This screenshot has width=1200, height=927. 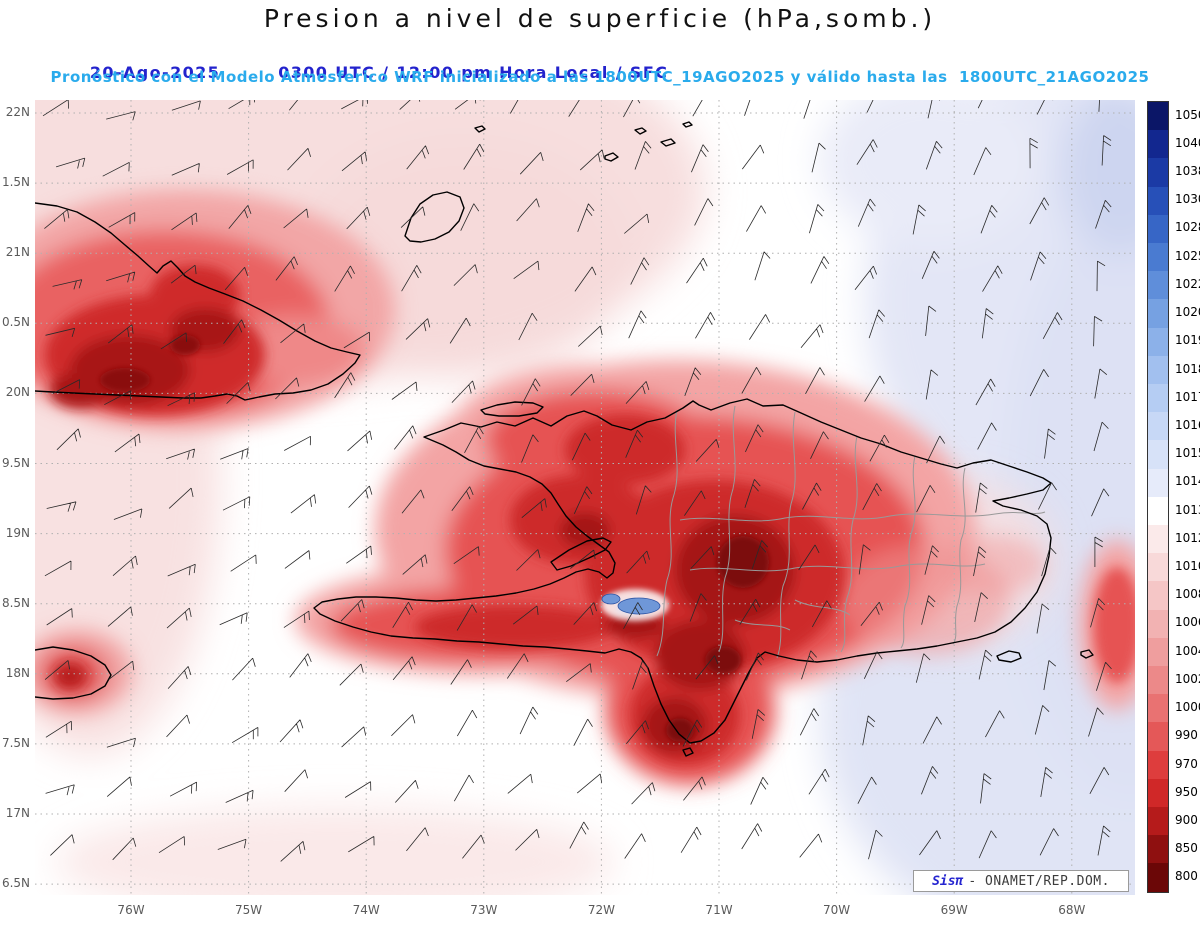 I want to click on colorbar-value-label: 1025, so click(x=1187, y=255).